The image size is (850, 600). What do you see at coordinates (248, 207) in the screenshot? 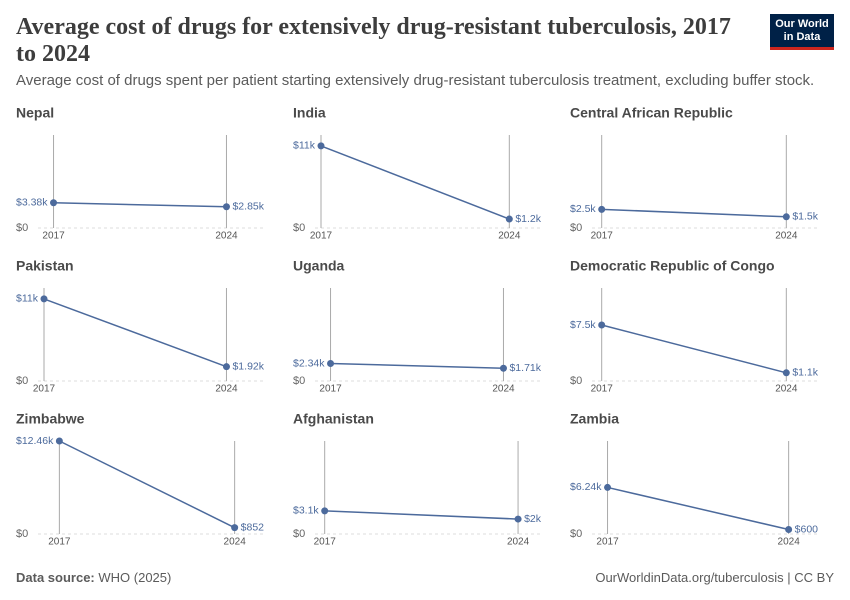
I see `value-label: $2.85k` at bounding box center [248, 207].